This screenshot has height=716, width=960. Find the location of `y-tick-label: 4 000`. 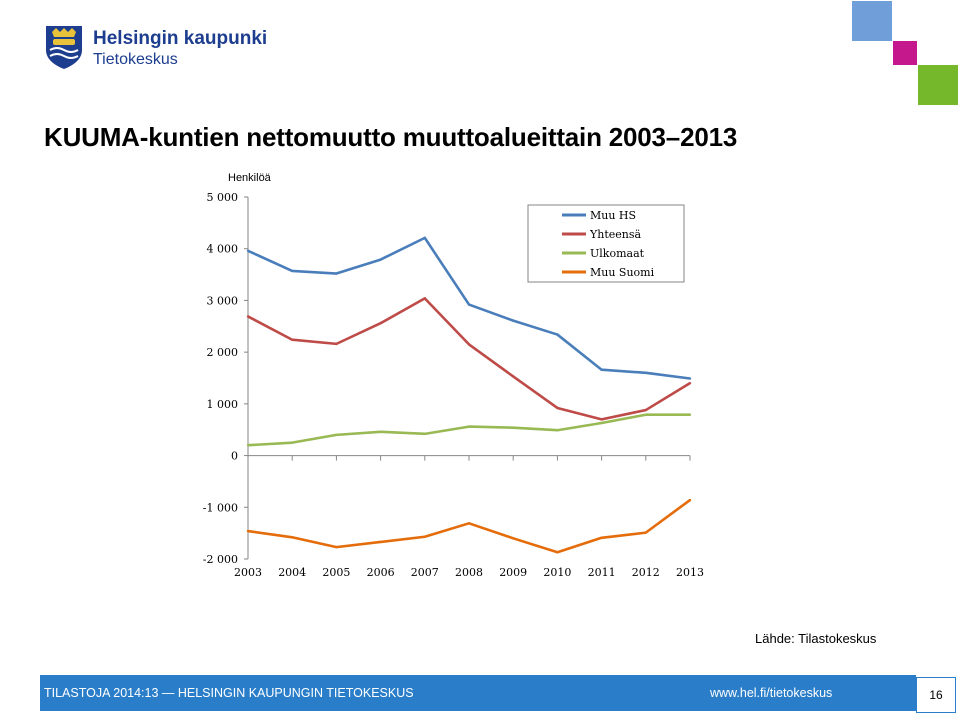

y-tick-label: 4 000 is located at coordinates (223, 249).